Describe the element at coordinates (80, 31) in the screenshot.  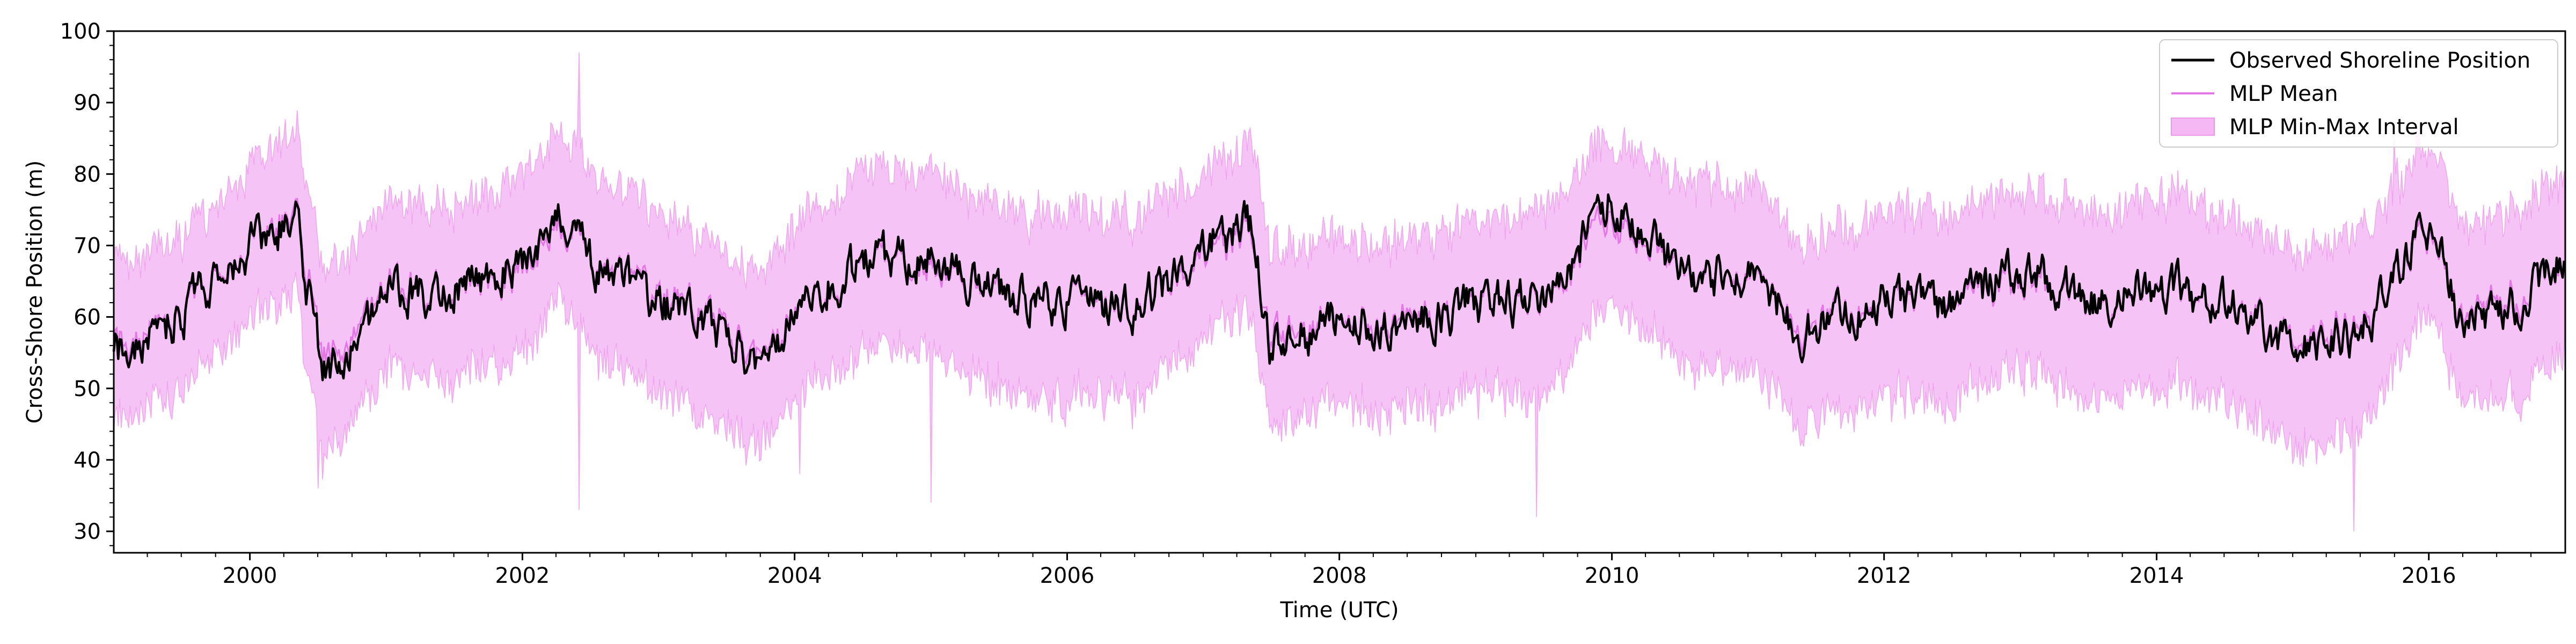
I see `y-tick-label: 100` at that location.